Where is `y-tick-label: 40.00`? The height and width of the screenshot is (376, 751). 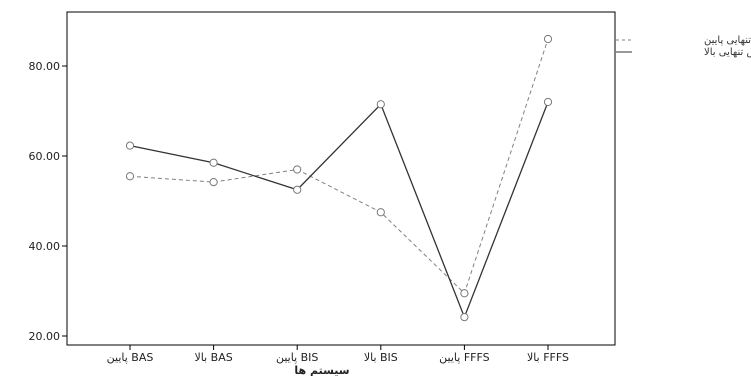 y-tick-label: 40.00 is located at coordinates (45, 246).